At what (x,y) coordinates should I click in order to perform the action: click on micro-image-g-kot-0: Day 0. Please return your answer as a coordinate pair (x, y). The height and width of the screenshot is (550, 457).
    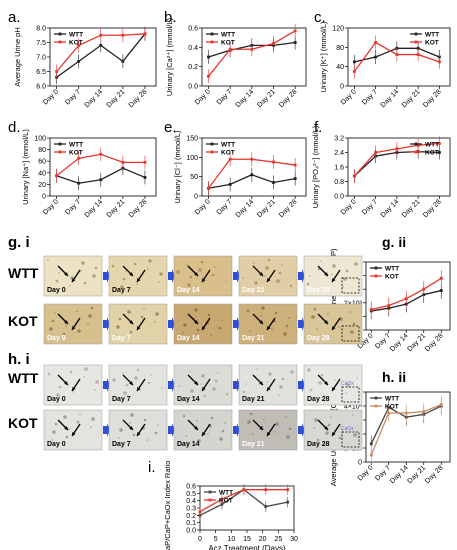
    Looking at the image, I should click on (73, 324).